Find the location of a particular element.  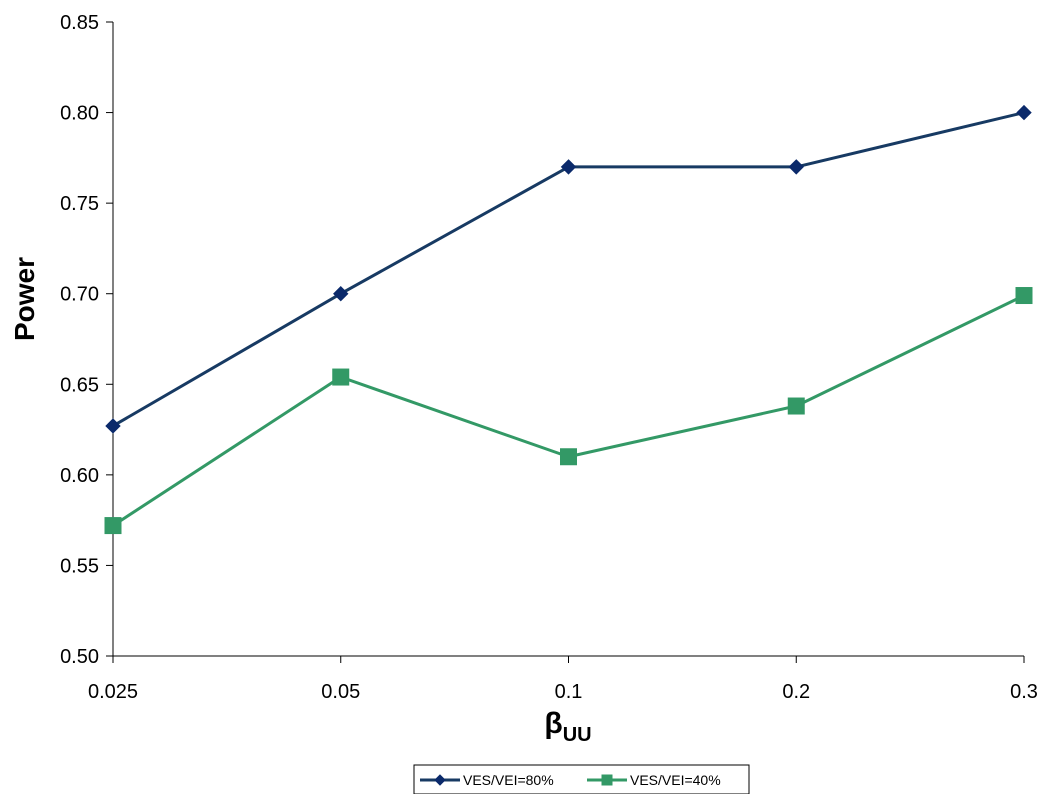

legend-diamond-marker is located at coordinates (440, 780).